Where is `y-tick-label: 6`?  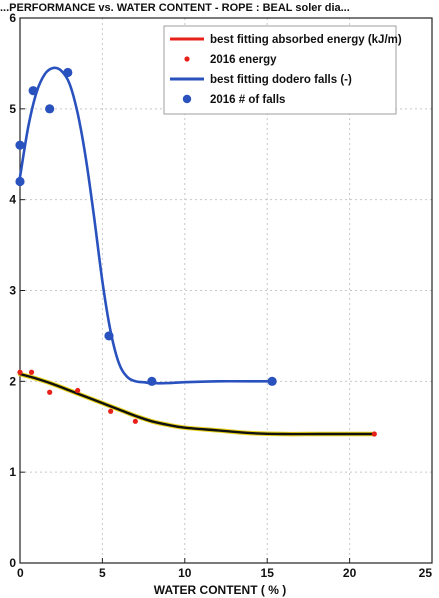
y-tick-label: 6 is located at coordinates (12, 18).